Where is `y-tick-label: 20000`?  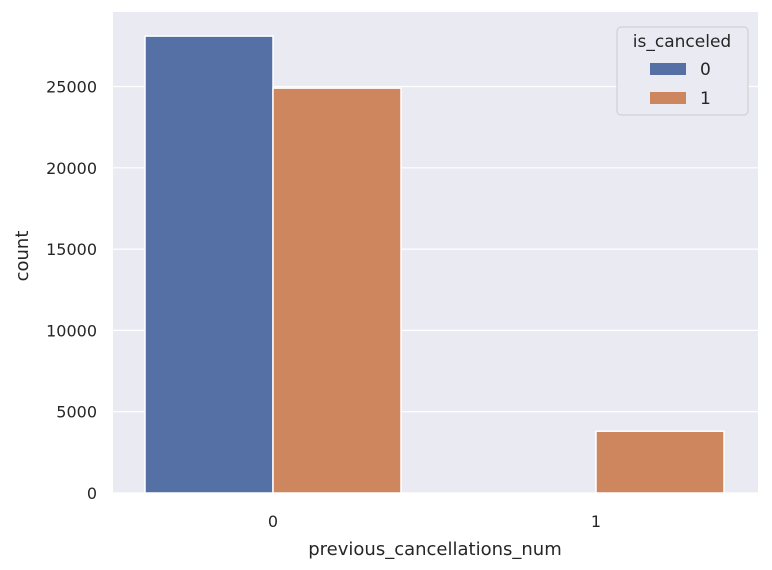 y-tick-label: 20000 is located at coordinates (71, 168).